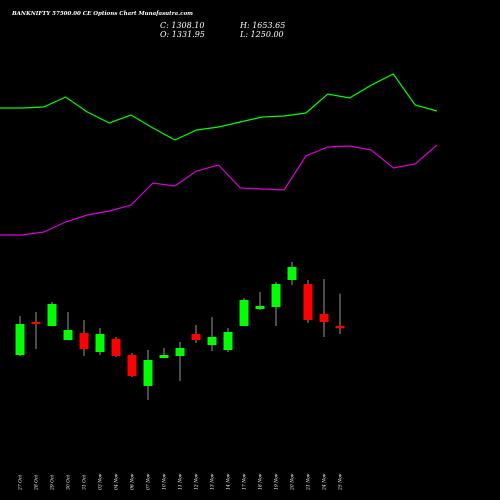 Image resolution: width=500 pixels, height=500 pixels. Describe the element at coordinates (277, 481) in the screenshot. I see `x-tick-label: 19 Nov` at that location.